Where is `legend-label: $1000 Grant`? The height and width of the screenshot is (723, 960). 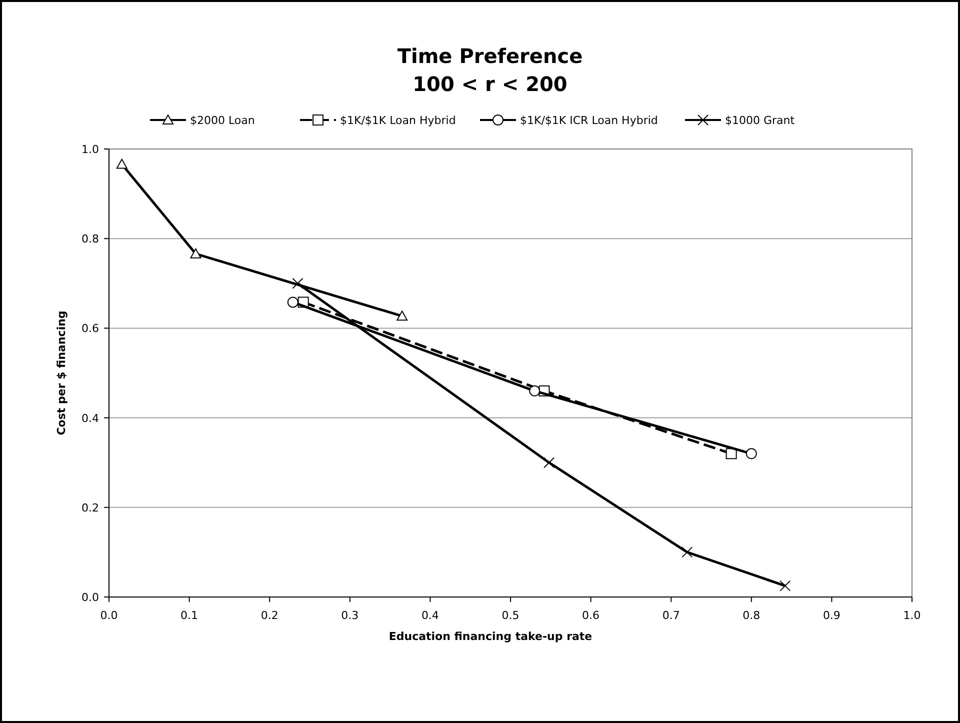 legend-label: $1000 Grant is located at coordinates (760, 120).